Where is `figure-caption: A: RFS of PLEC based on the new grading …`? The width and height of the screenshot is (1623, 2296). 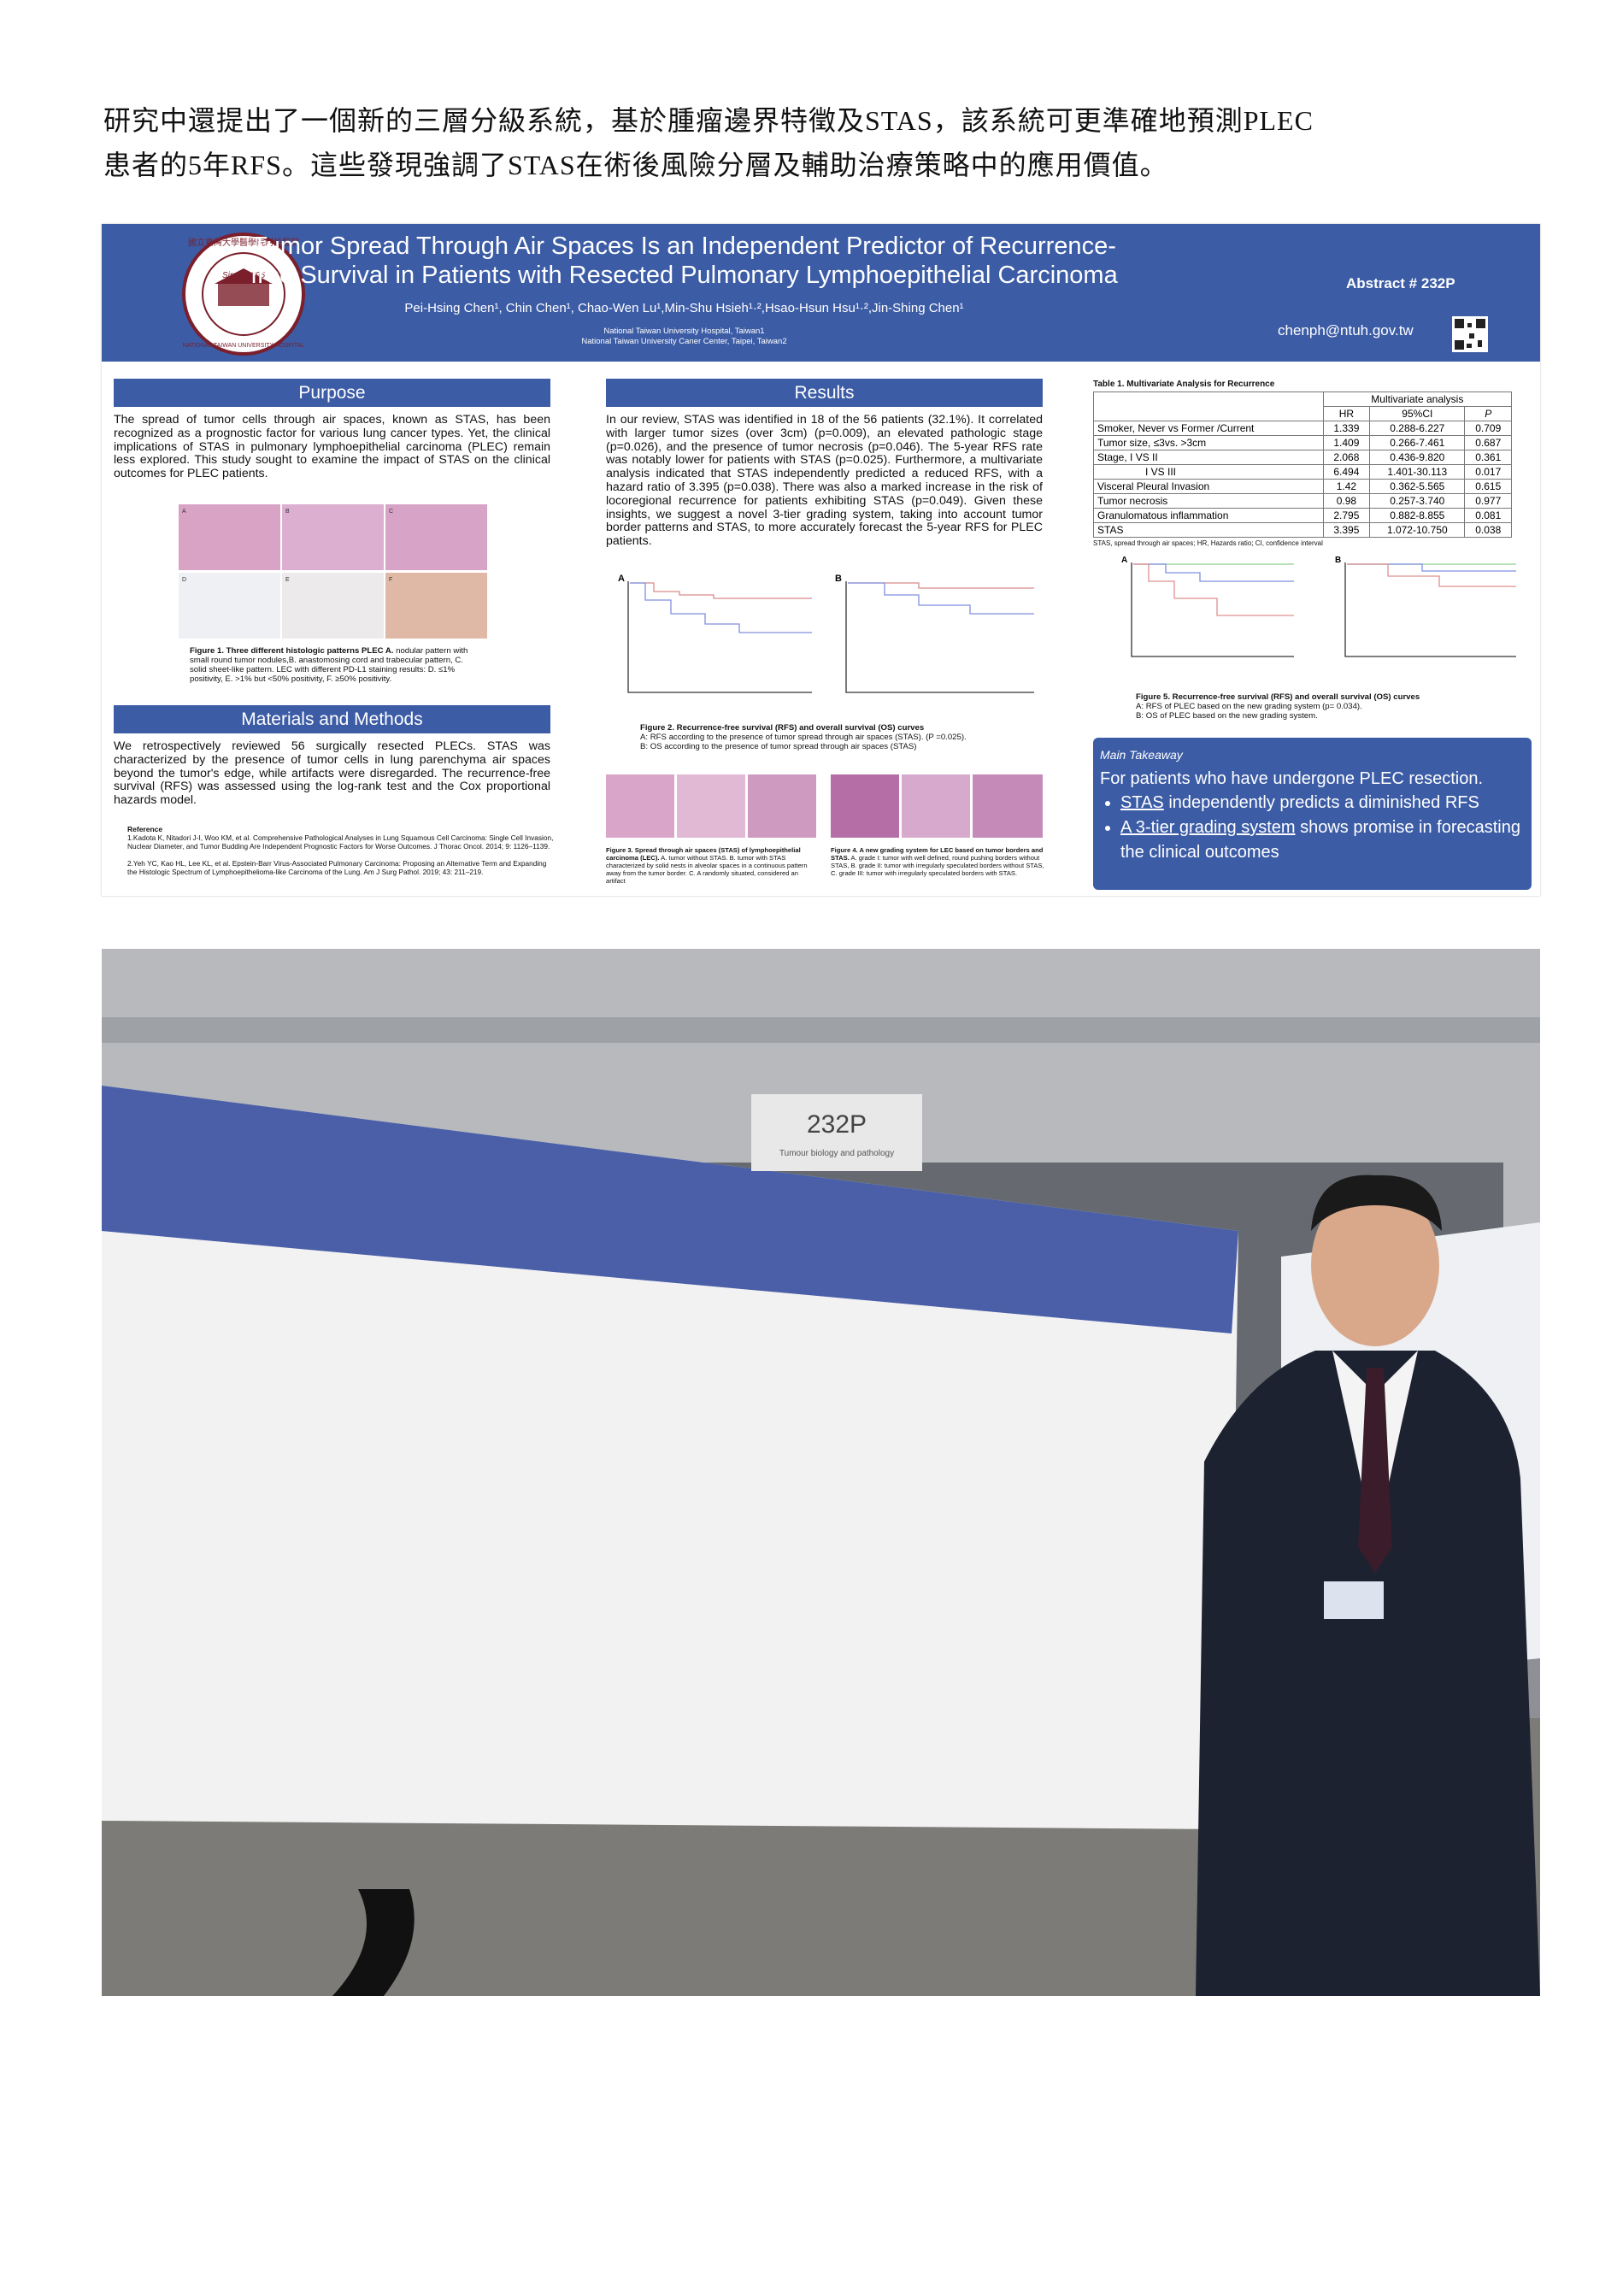
figure-caption: A: RFS of PLEC based on the new grading … is located at coordinates (1332, 706).